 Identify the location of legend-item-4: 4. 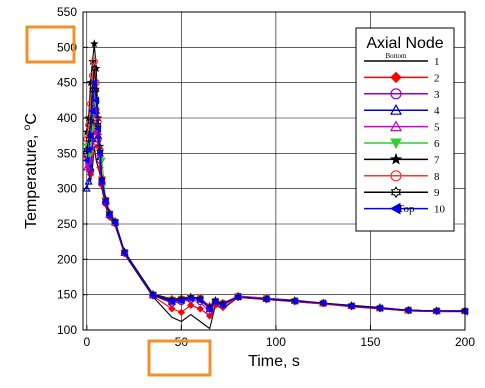
(402, 110).